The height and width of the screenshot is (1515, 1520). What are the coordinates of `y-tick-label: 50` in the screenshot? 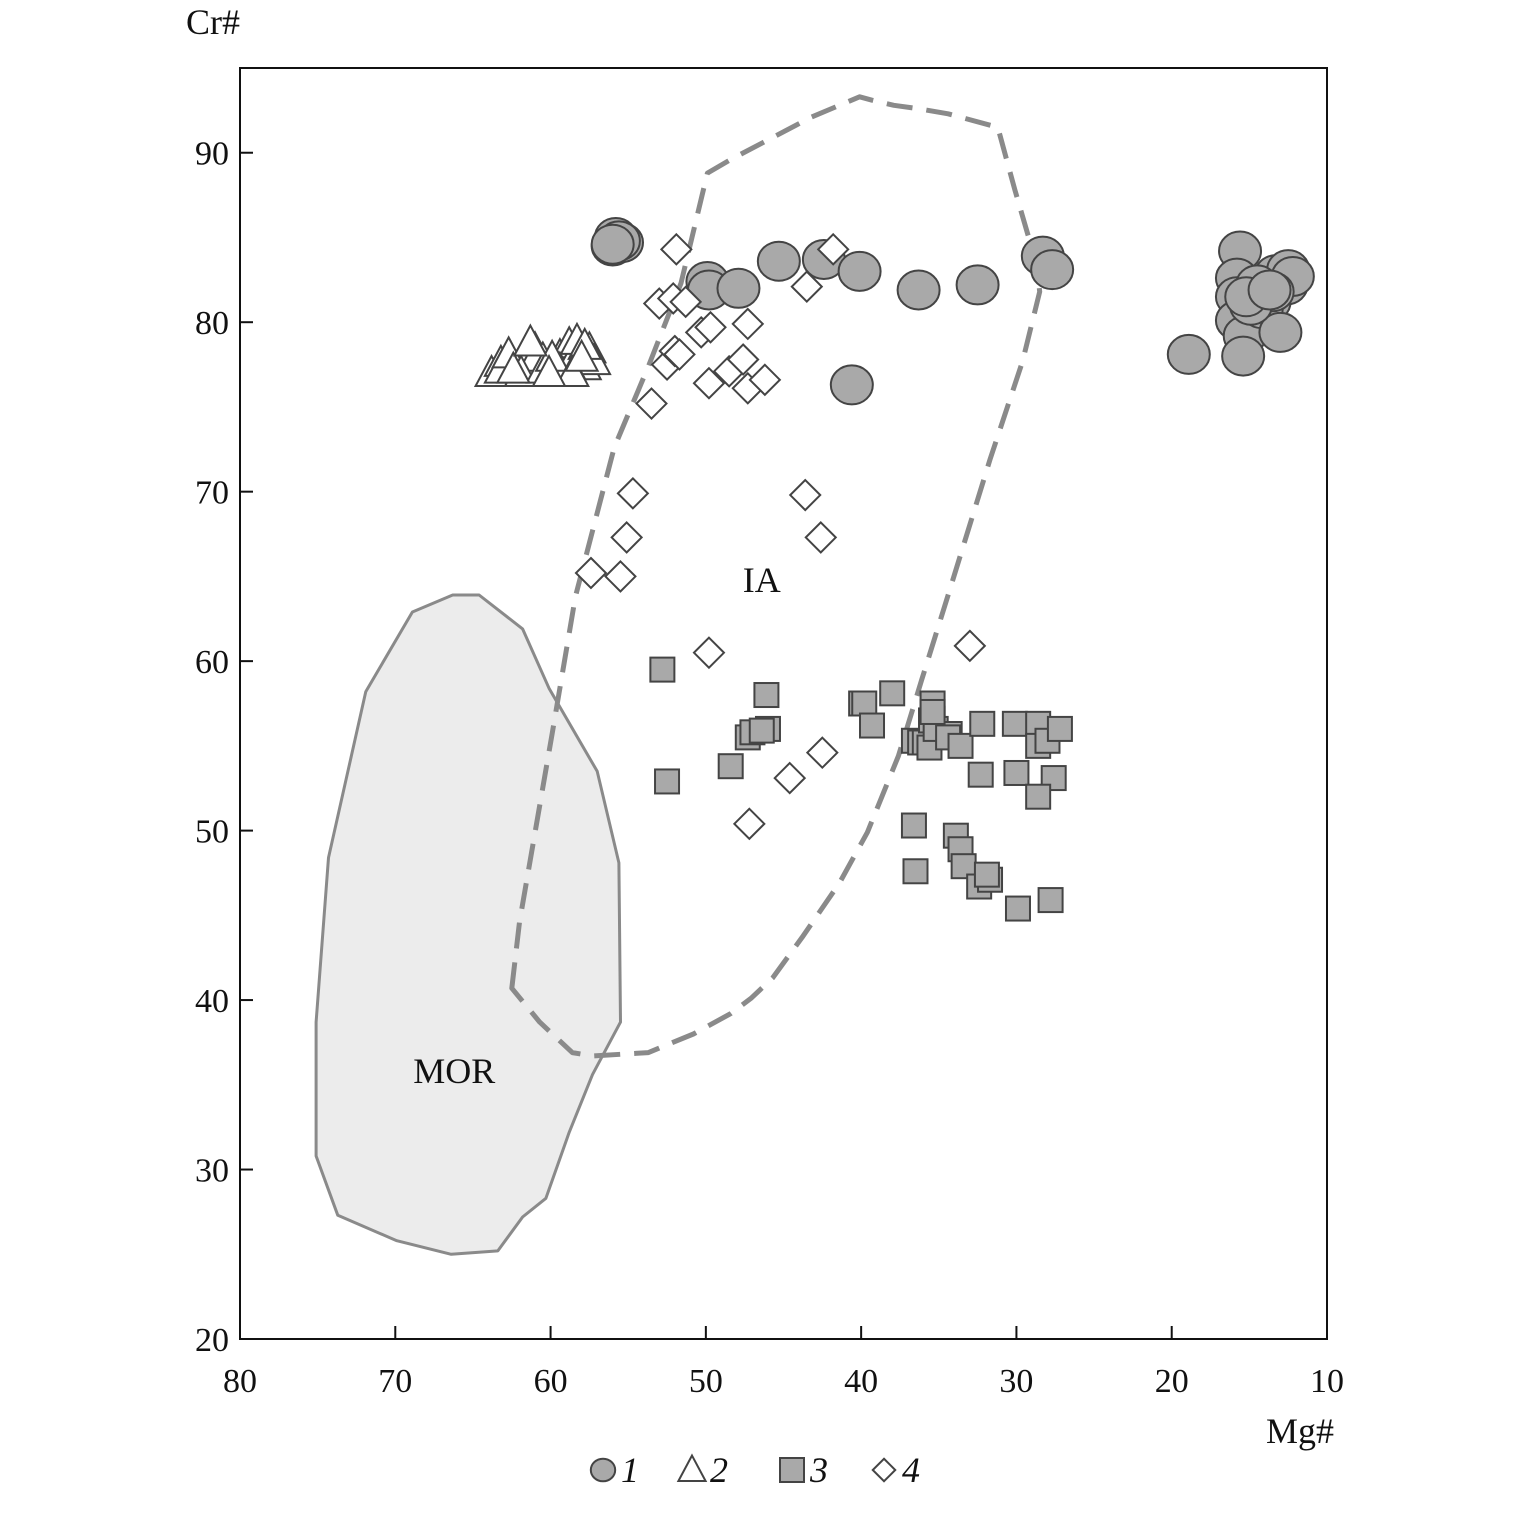 It's located at (212, 832).